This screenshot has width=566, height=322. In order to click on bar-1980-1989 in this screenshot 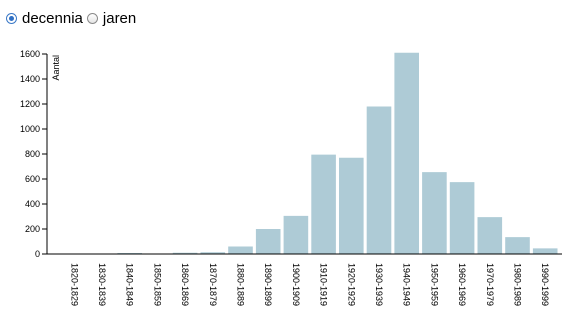, I will do `click(517, 245)`.